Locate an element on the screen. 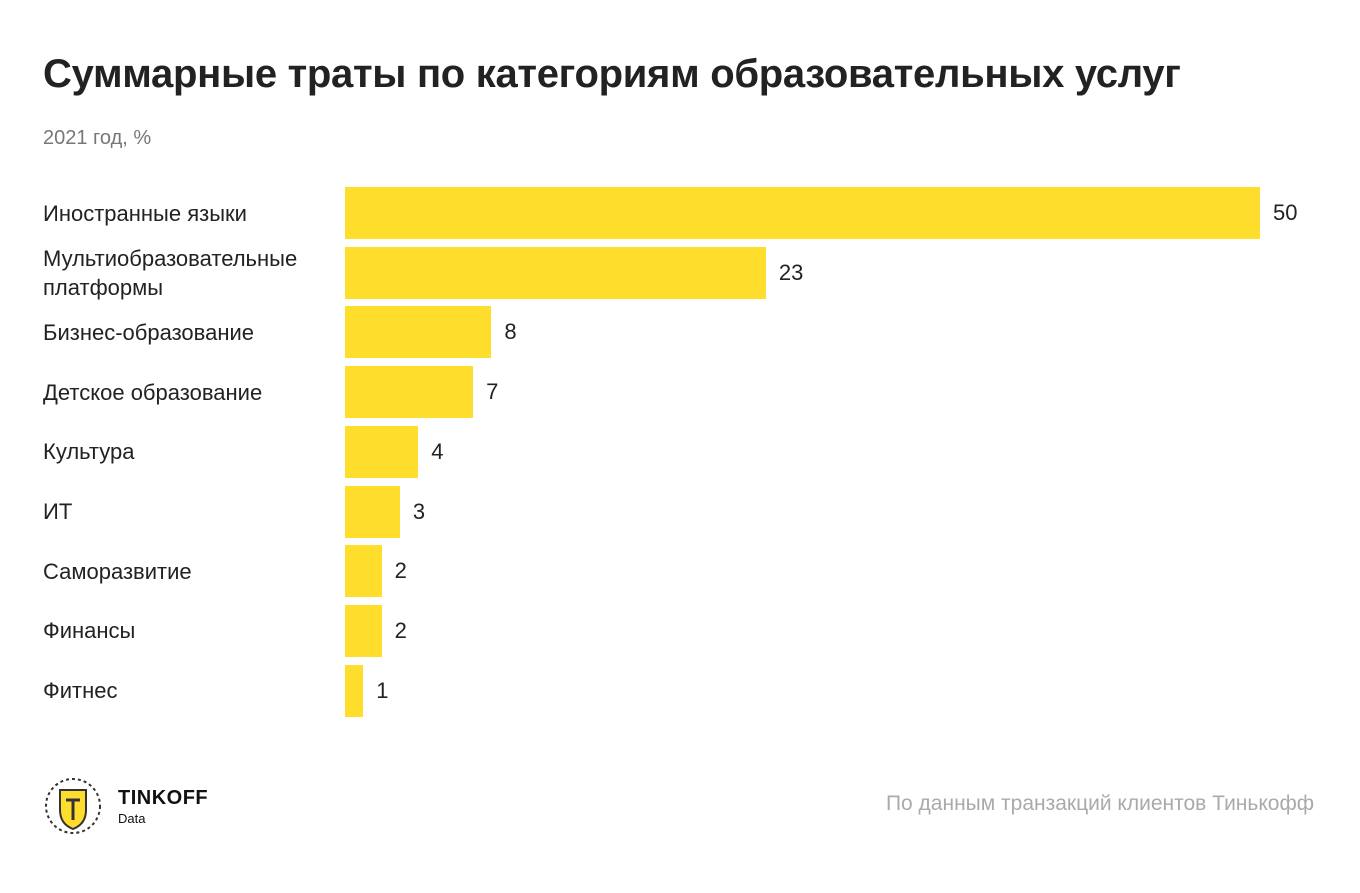 This screenshot has height=893, width=1360. value-label: 8 is located at coordinates (510, 332).